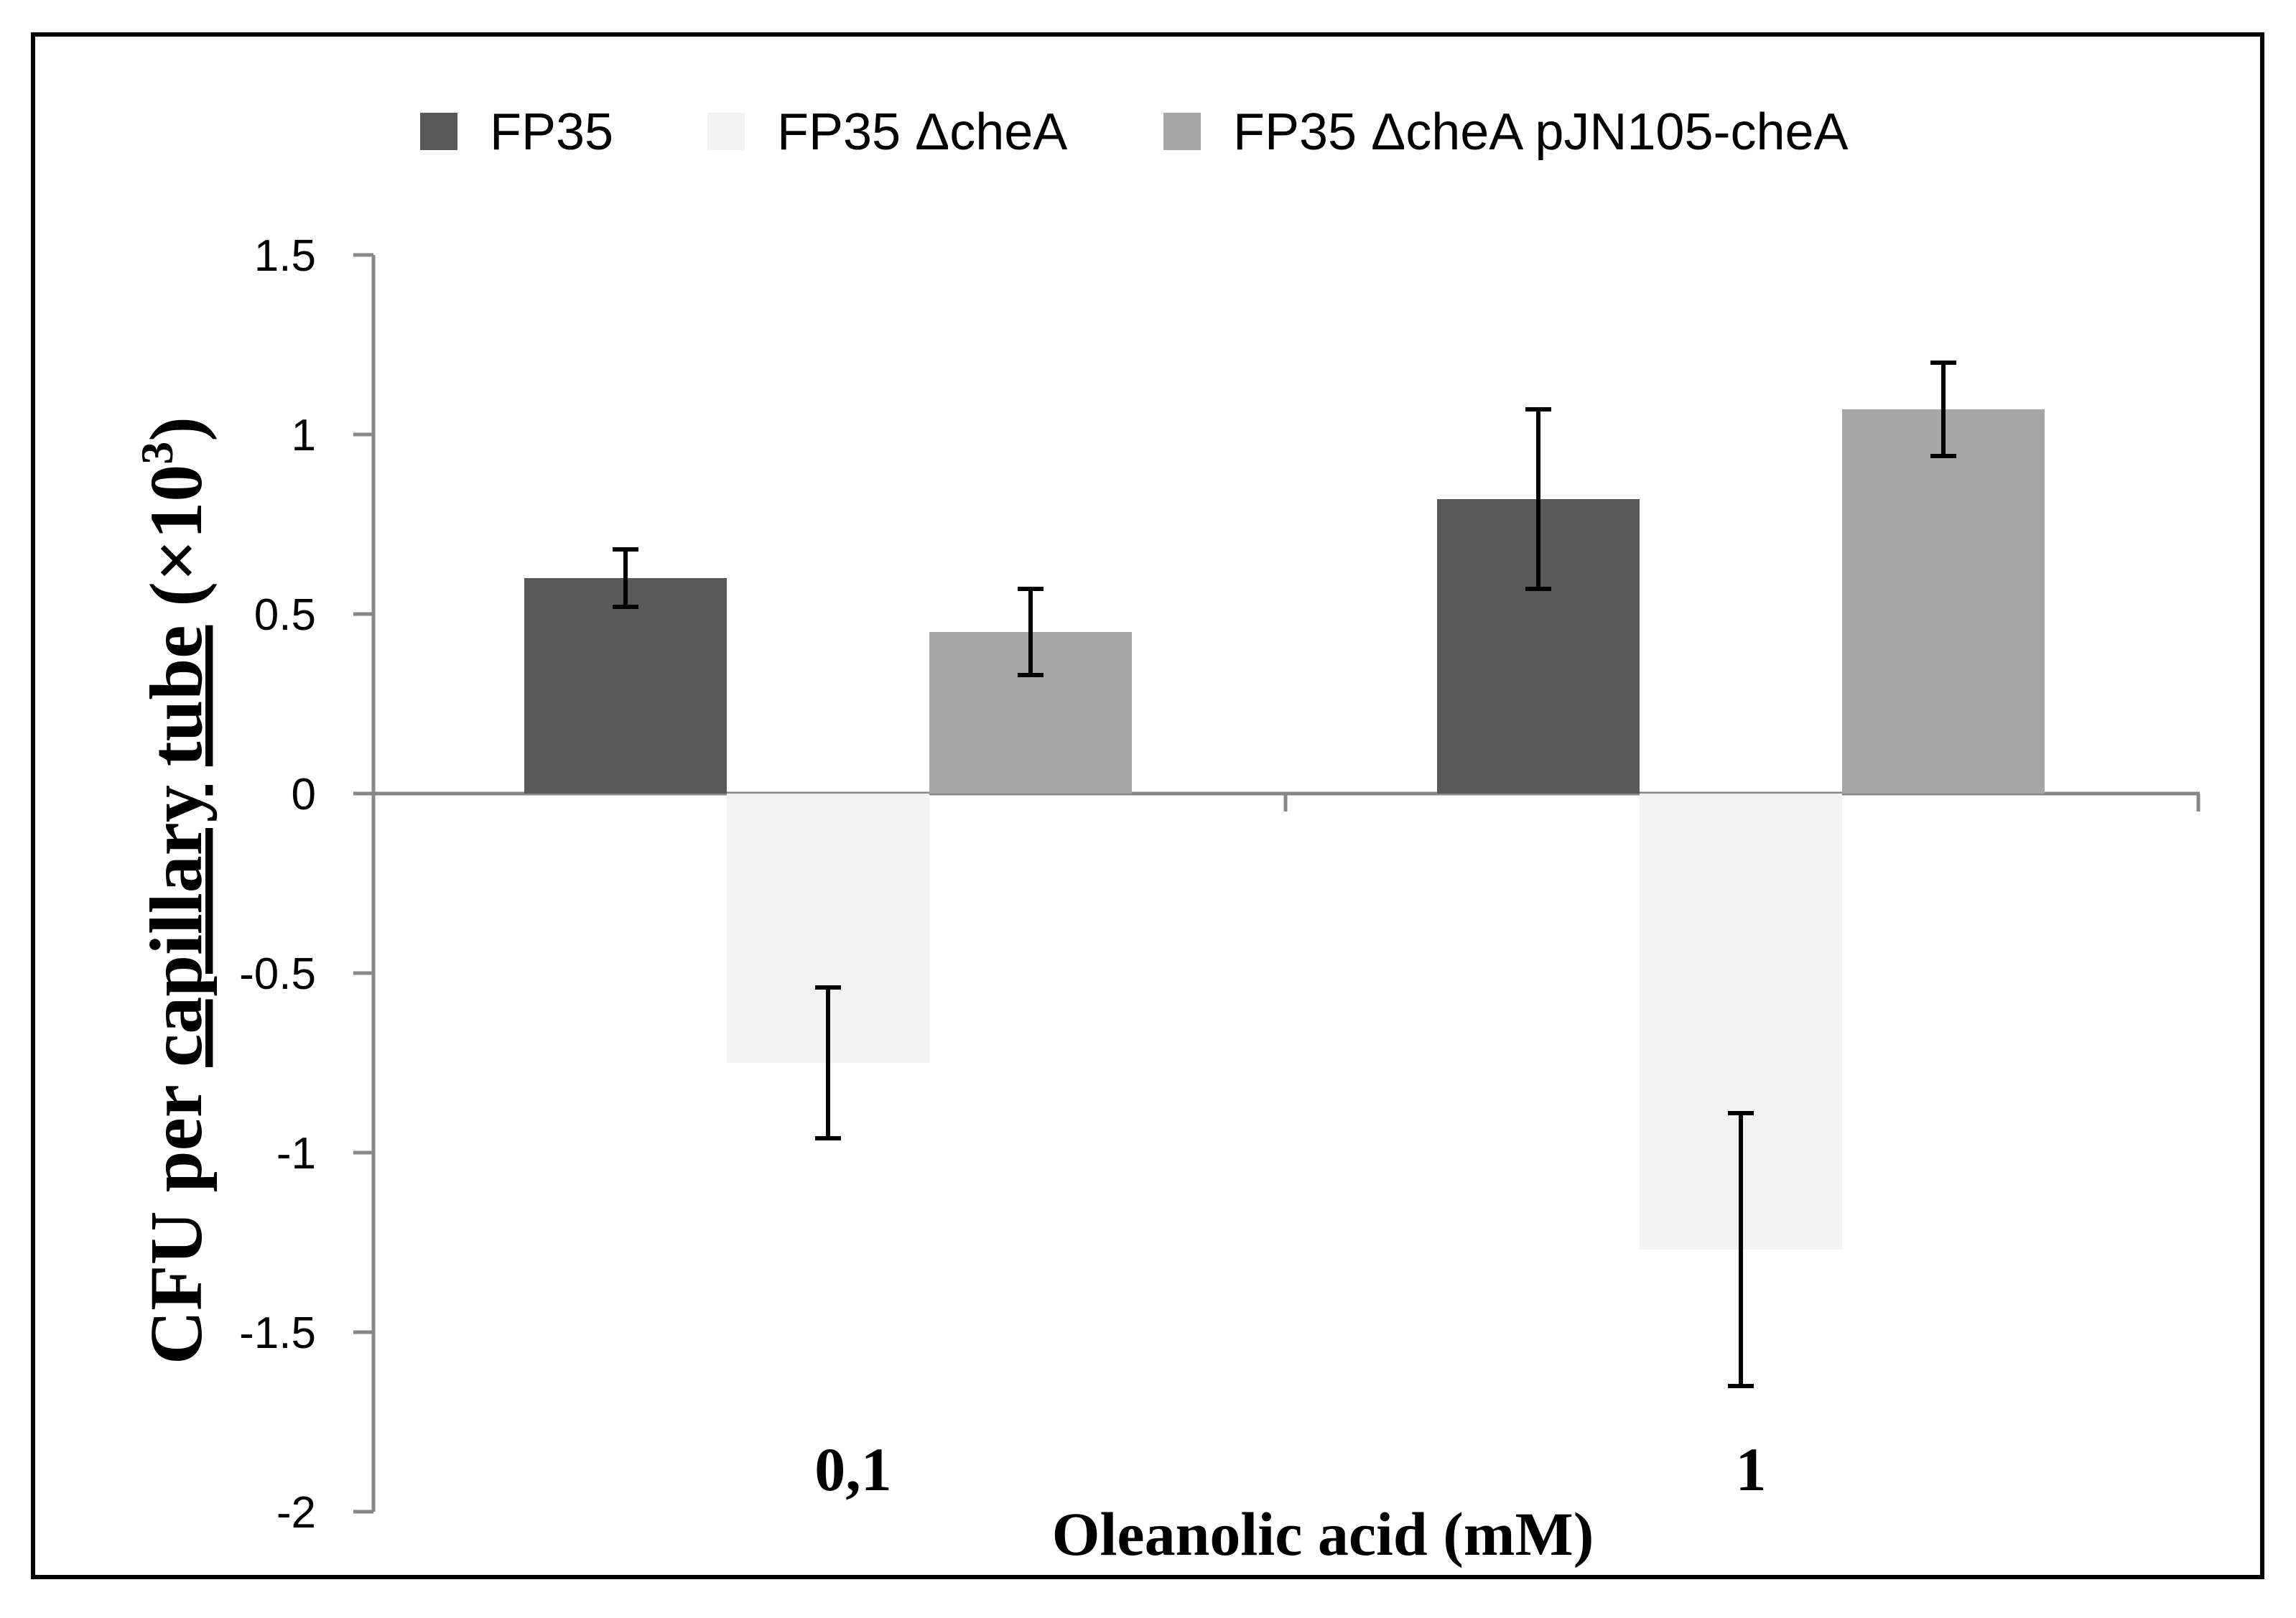  What do you see at coordinates (304, 794) in the screenshot?
I see `y-tick-label: 0` at bounding box center [304, 794].